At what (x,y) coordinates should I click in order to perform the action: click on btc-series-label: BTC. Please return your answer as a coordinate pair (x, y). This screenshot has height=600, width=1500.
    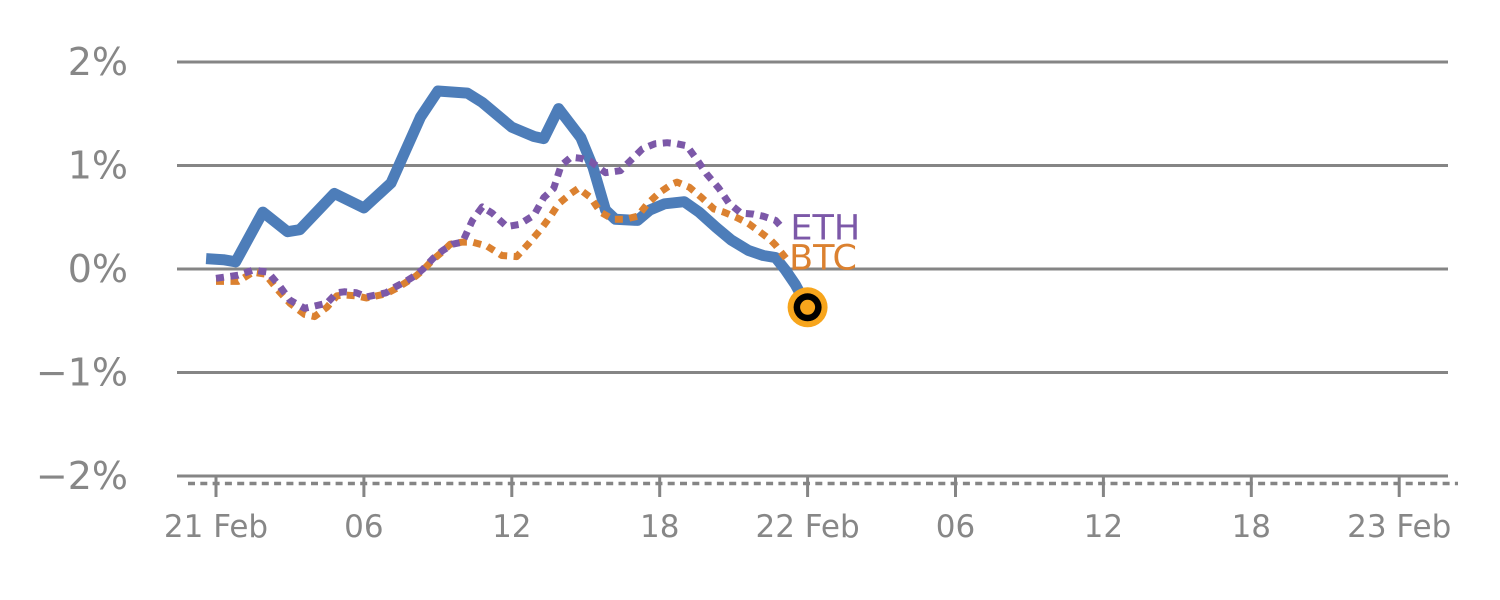
    Looking at the image, I should click on (823, 259).